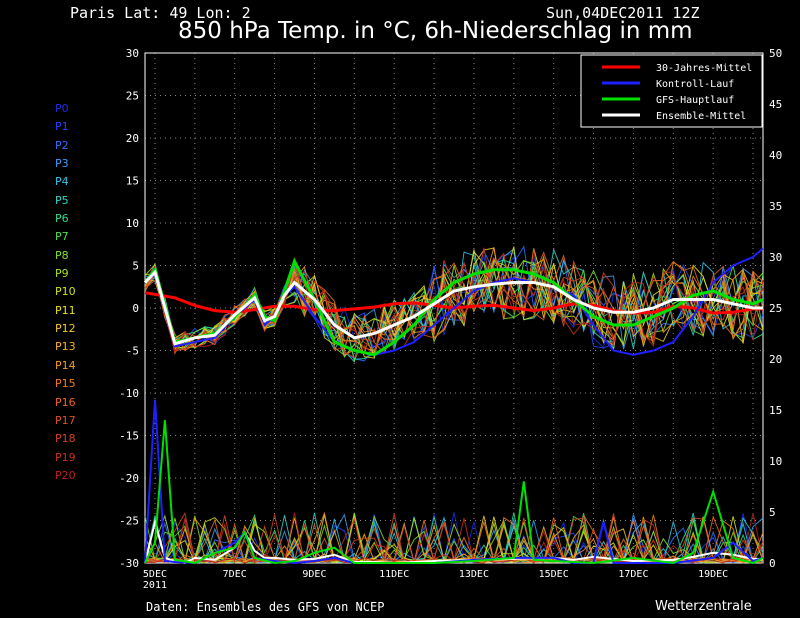 The height and width of the screenshot is (618, 800). I want to click on member-label: P4, so click(62, 182).